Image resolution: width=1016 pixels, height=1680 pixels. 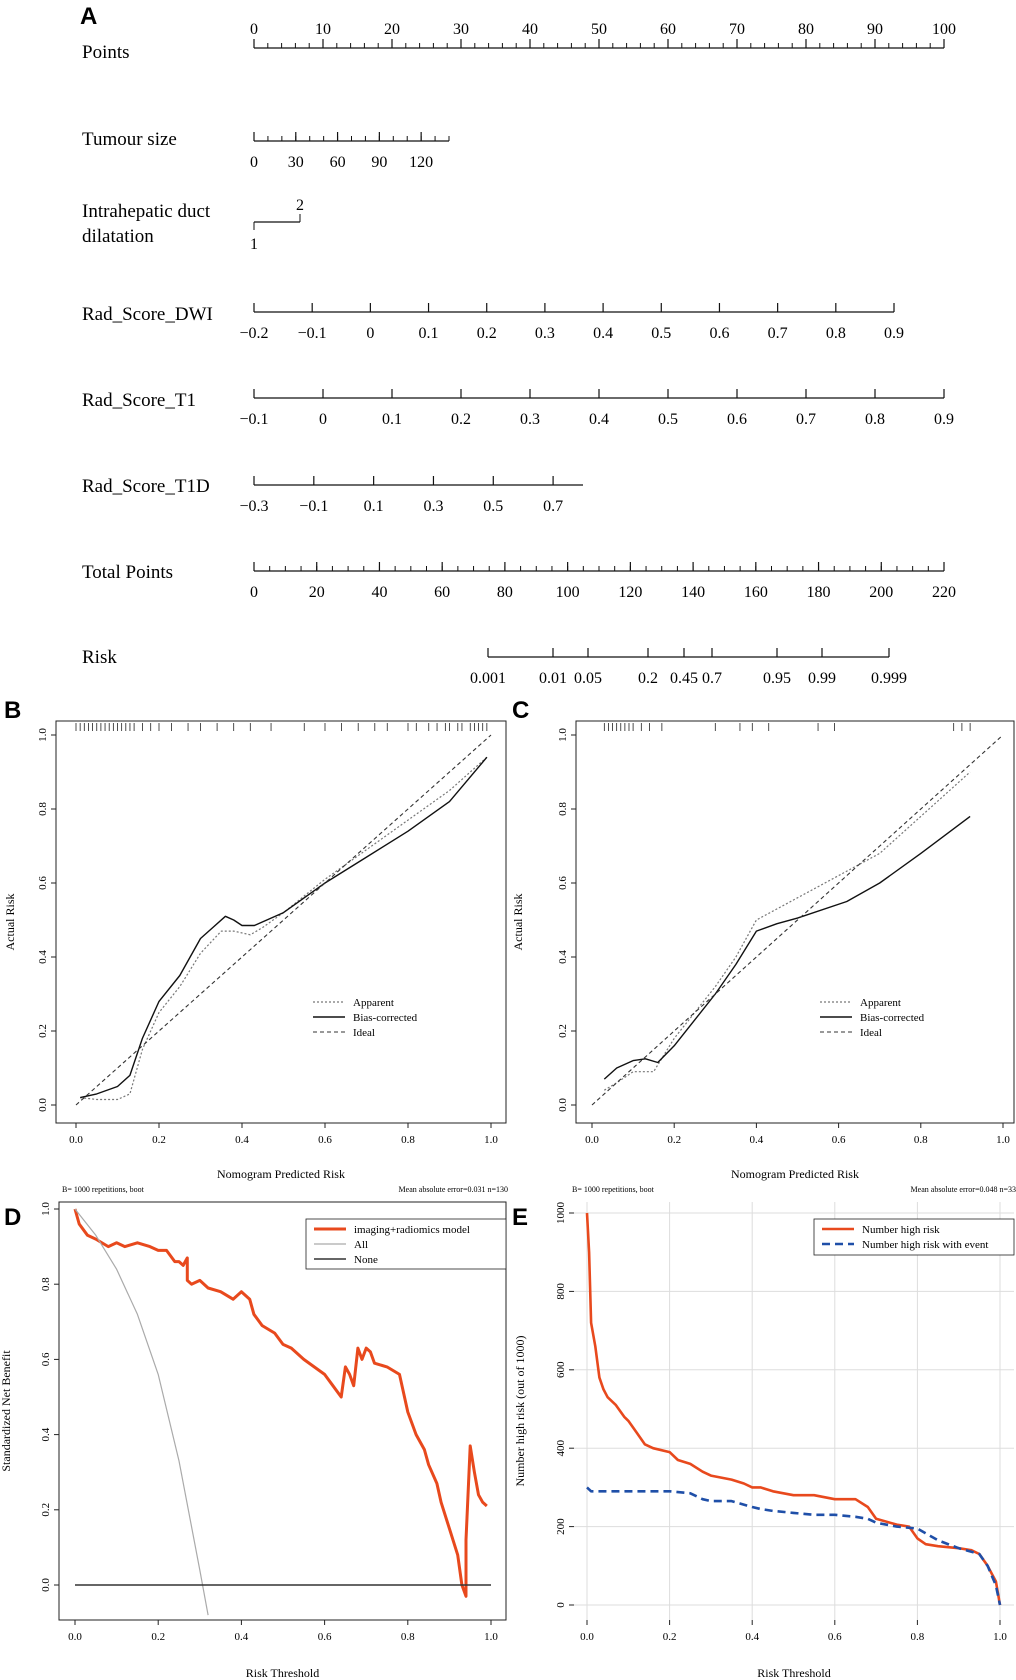 What do you see at coordinates (266, 150) in the screenshot?
I see `nomogram-row: Tumour size 0 30 60 90 120` at bounding box center [266, 150].